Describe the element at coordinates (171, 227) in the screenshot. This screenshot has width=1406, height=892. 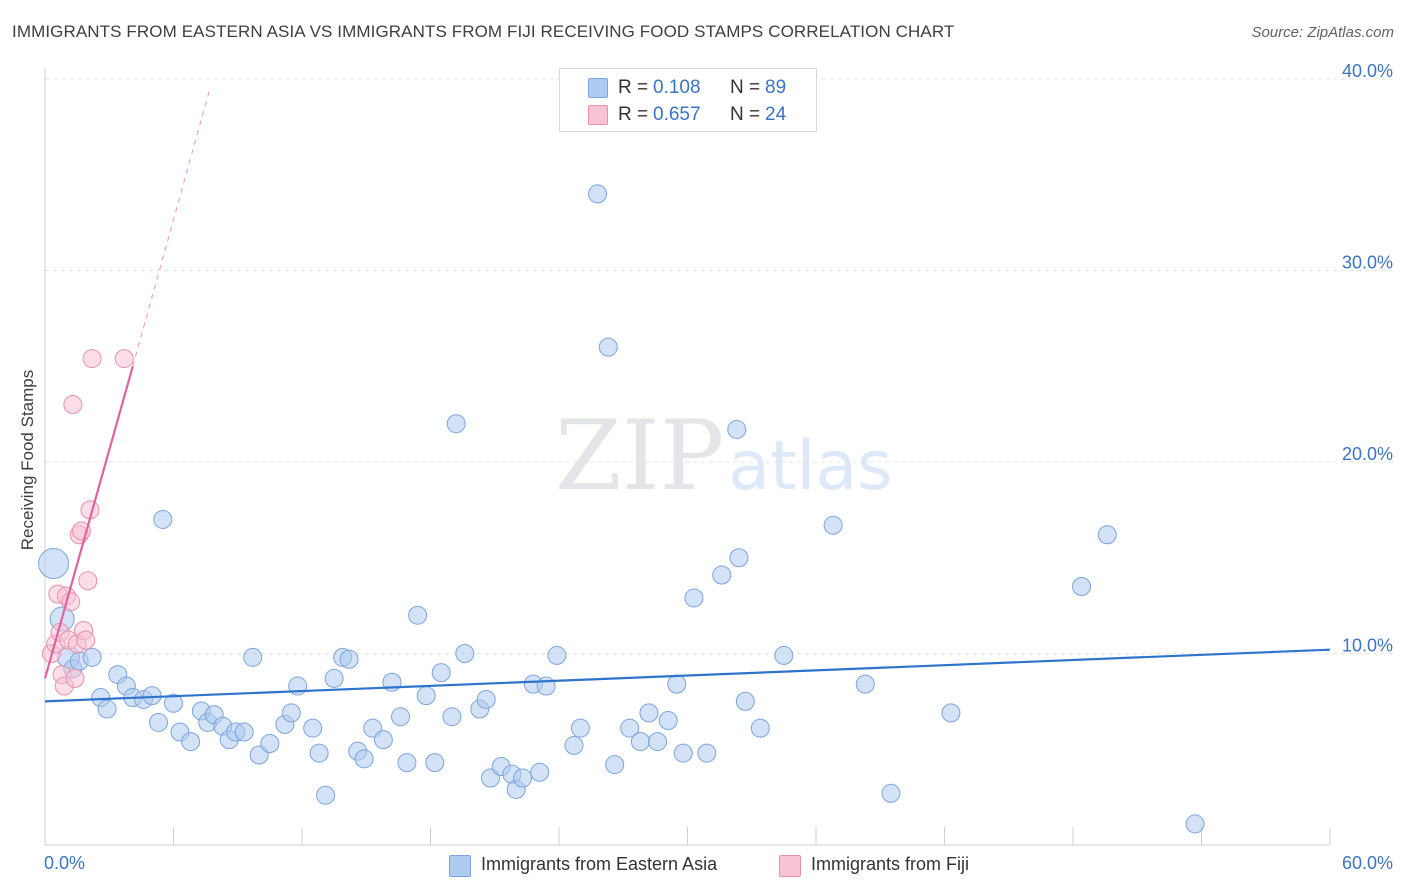
I see `trend-line-extension-fiji` at that location.